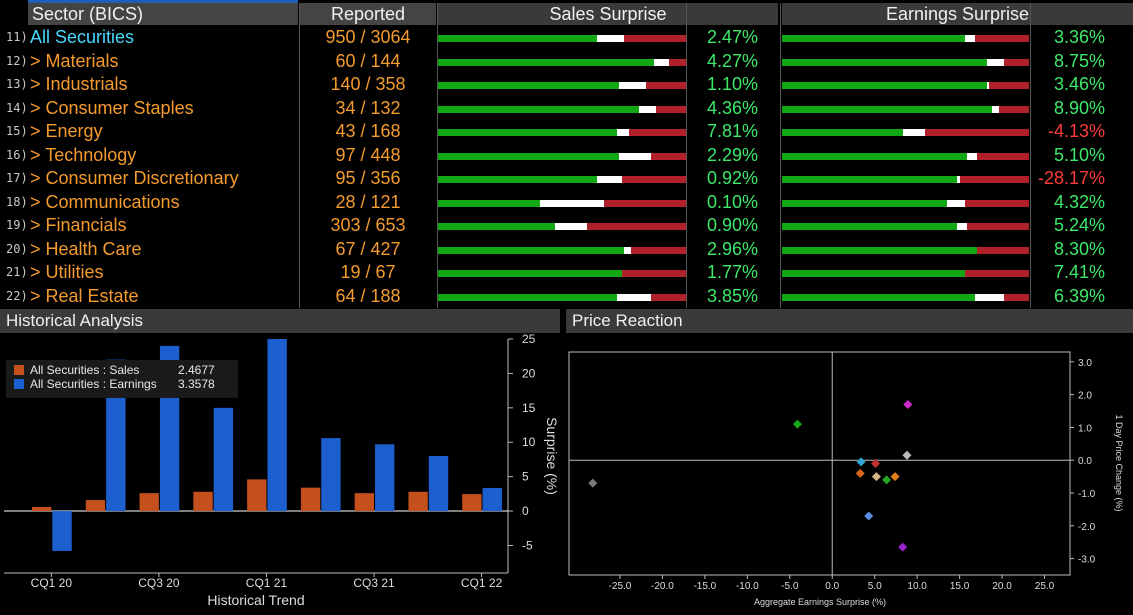 The height and width of the screenshot is (615, 1133). Describe the element at coordinates (529, 408) in the screenshot. I see `y-tick-label: 15` at that location.